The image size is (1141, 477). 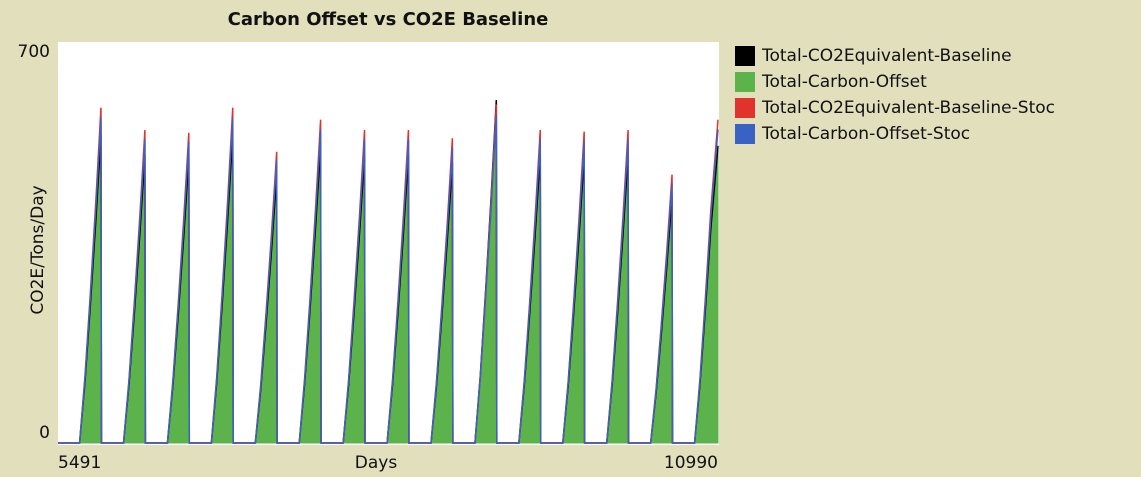 I want to click on legend-label: Total-CO2Equivalent-Baseline-Stoc, so click(x=908, y=108).